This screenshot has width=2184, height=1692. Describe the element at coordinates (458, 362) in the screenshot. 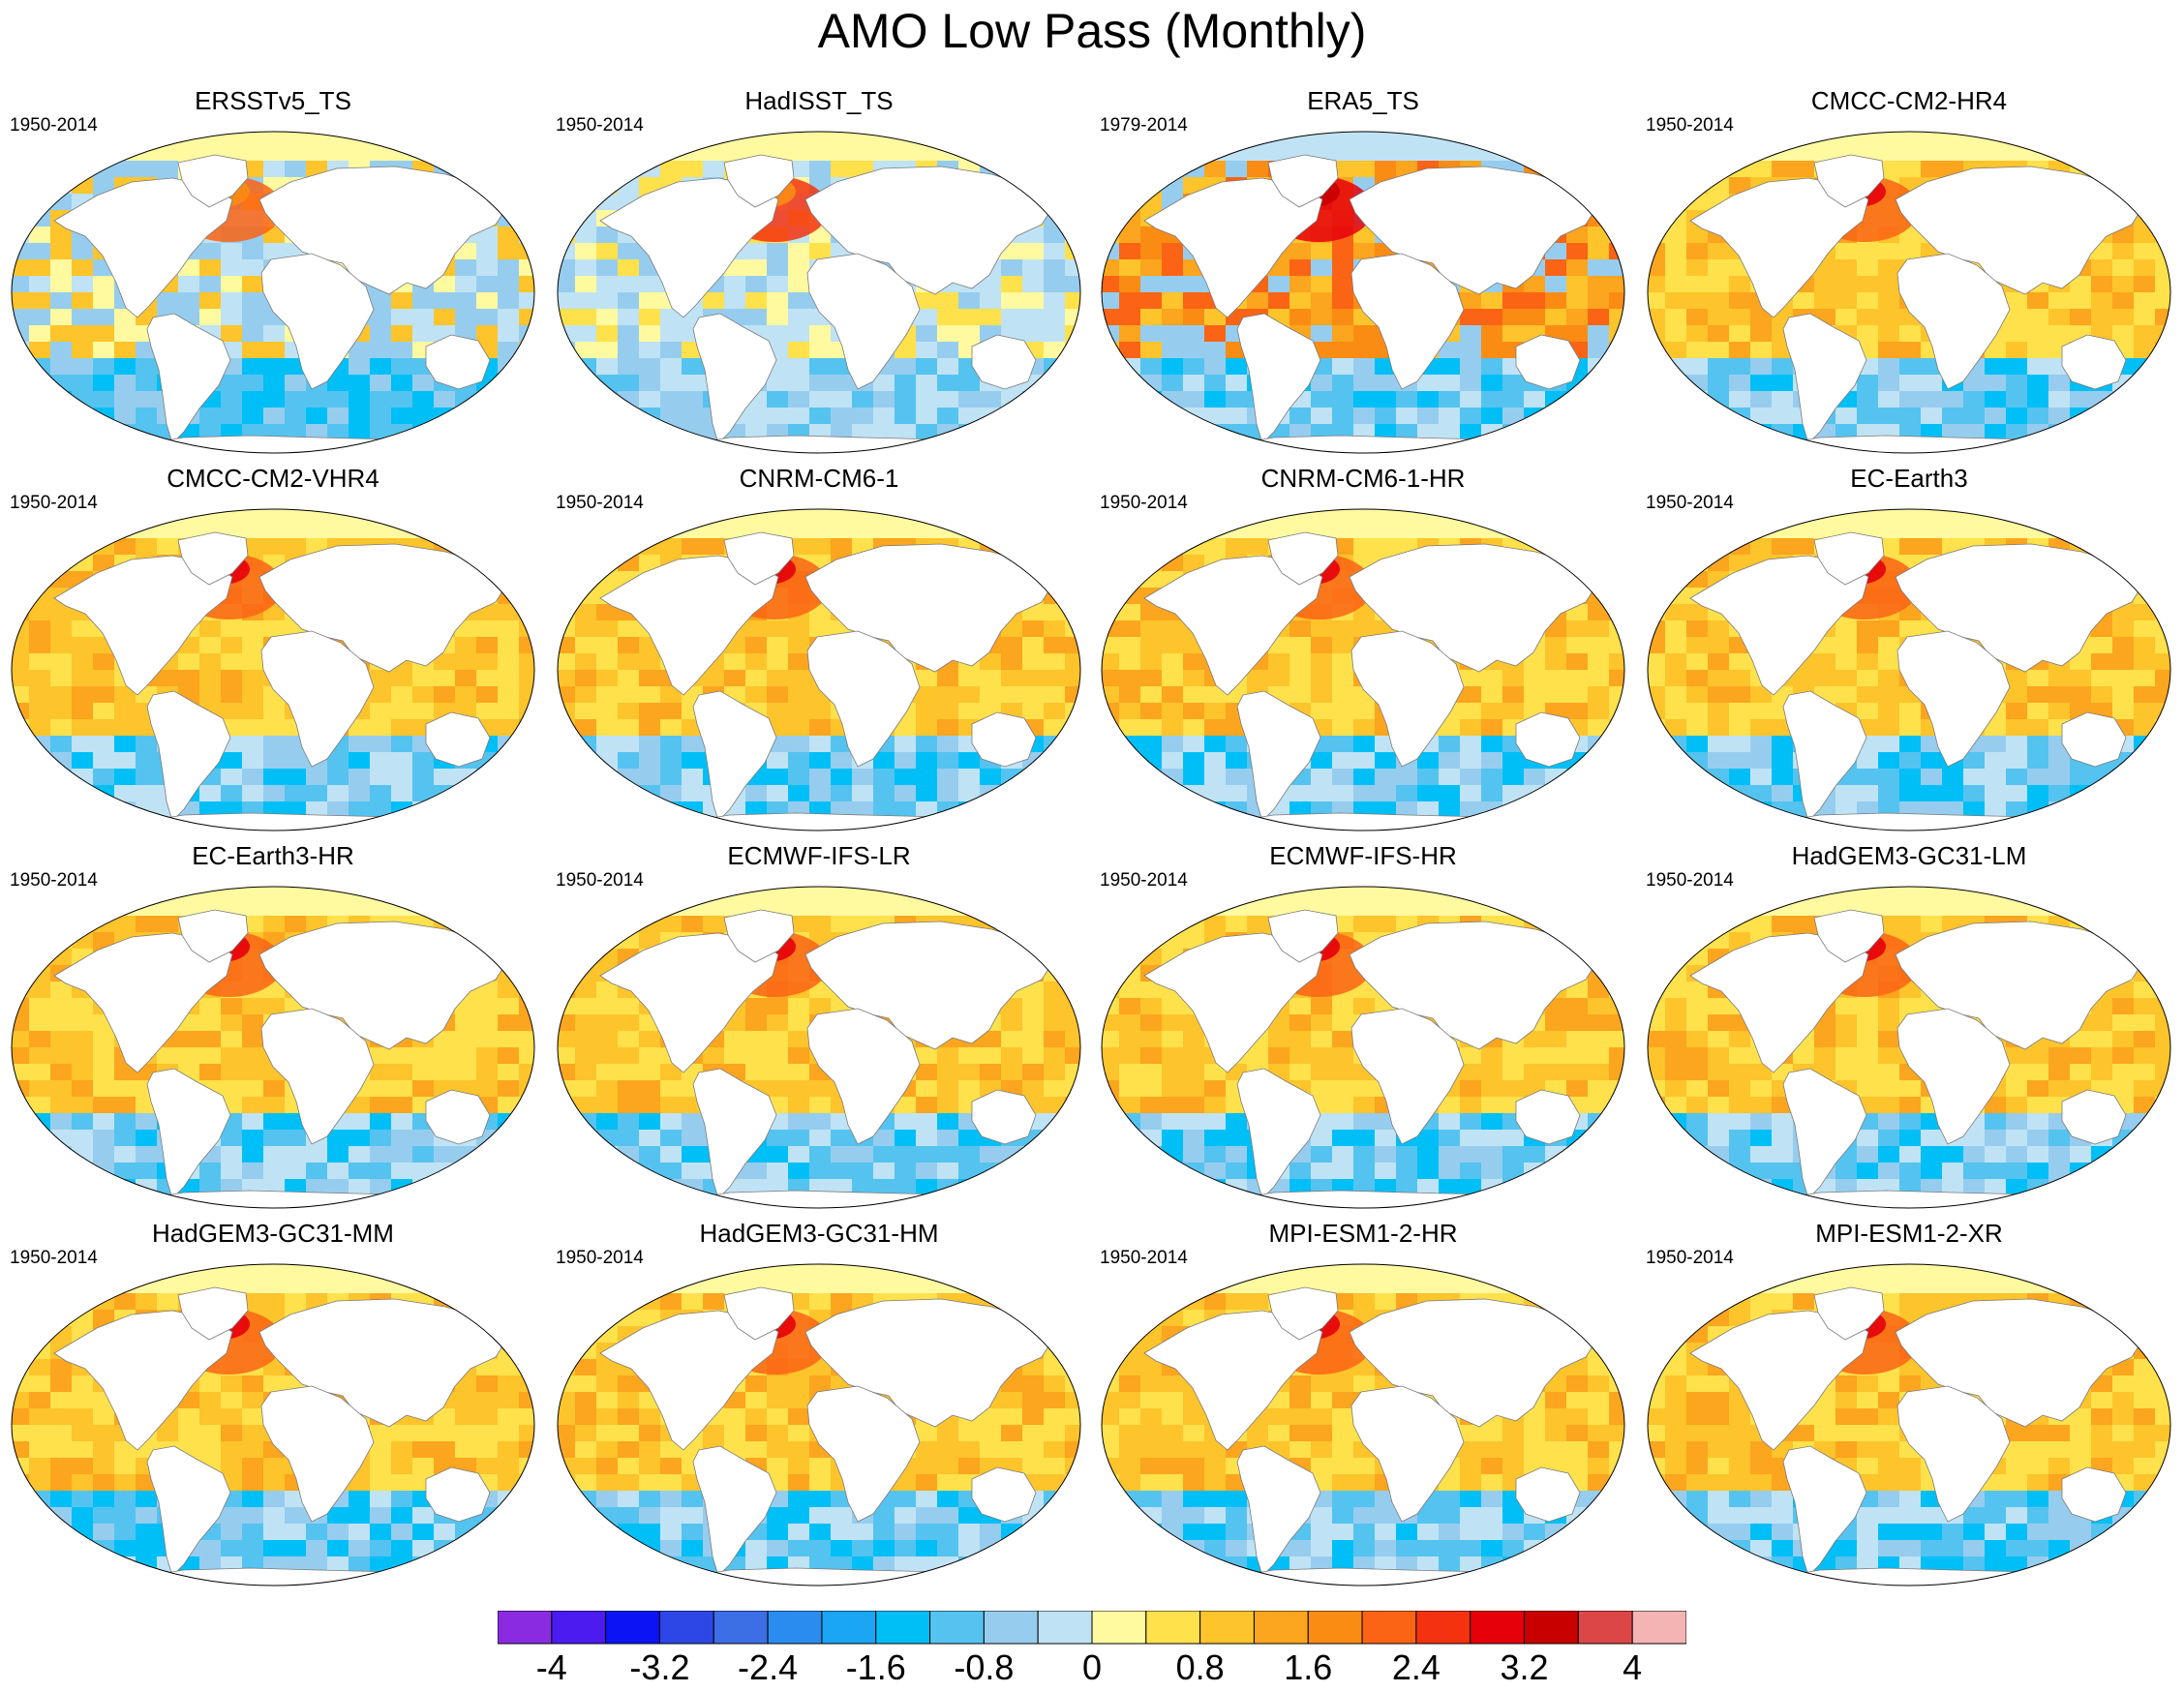

I see `continent-australia` at that location.